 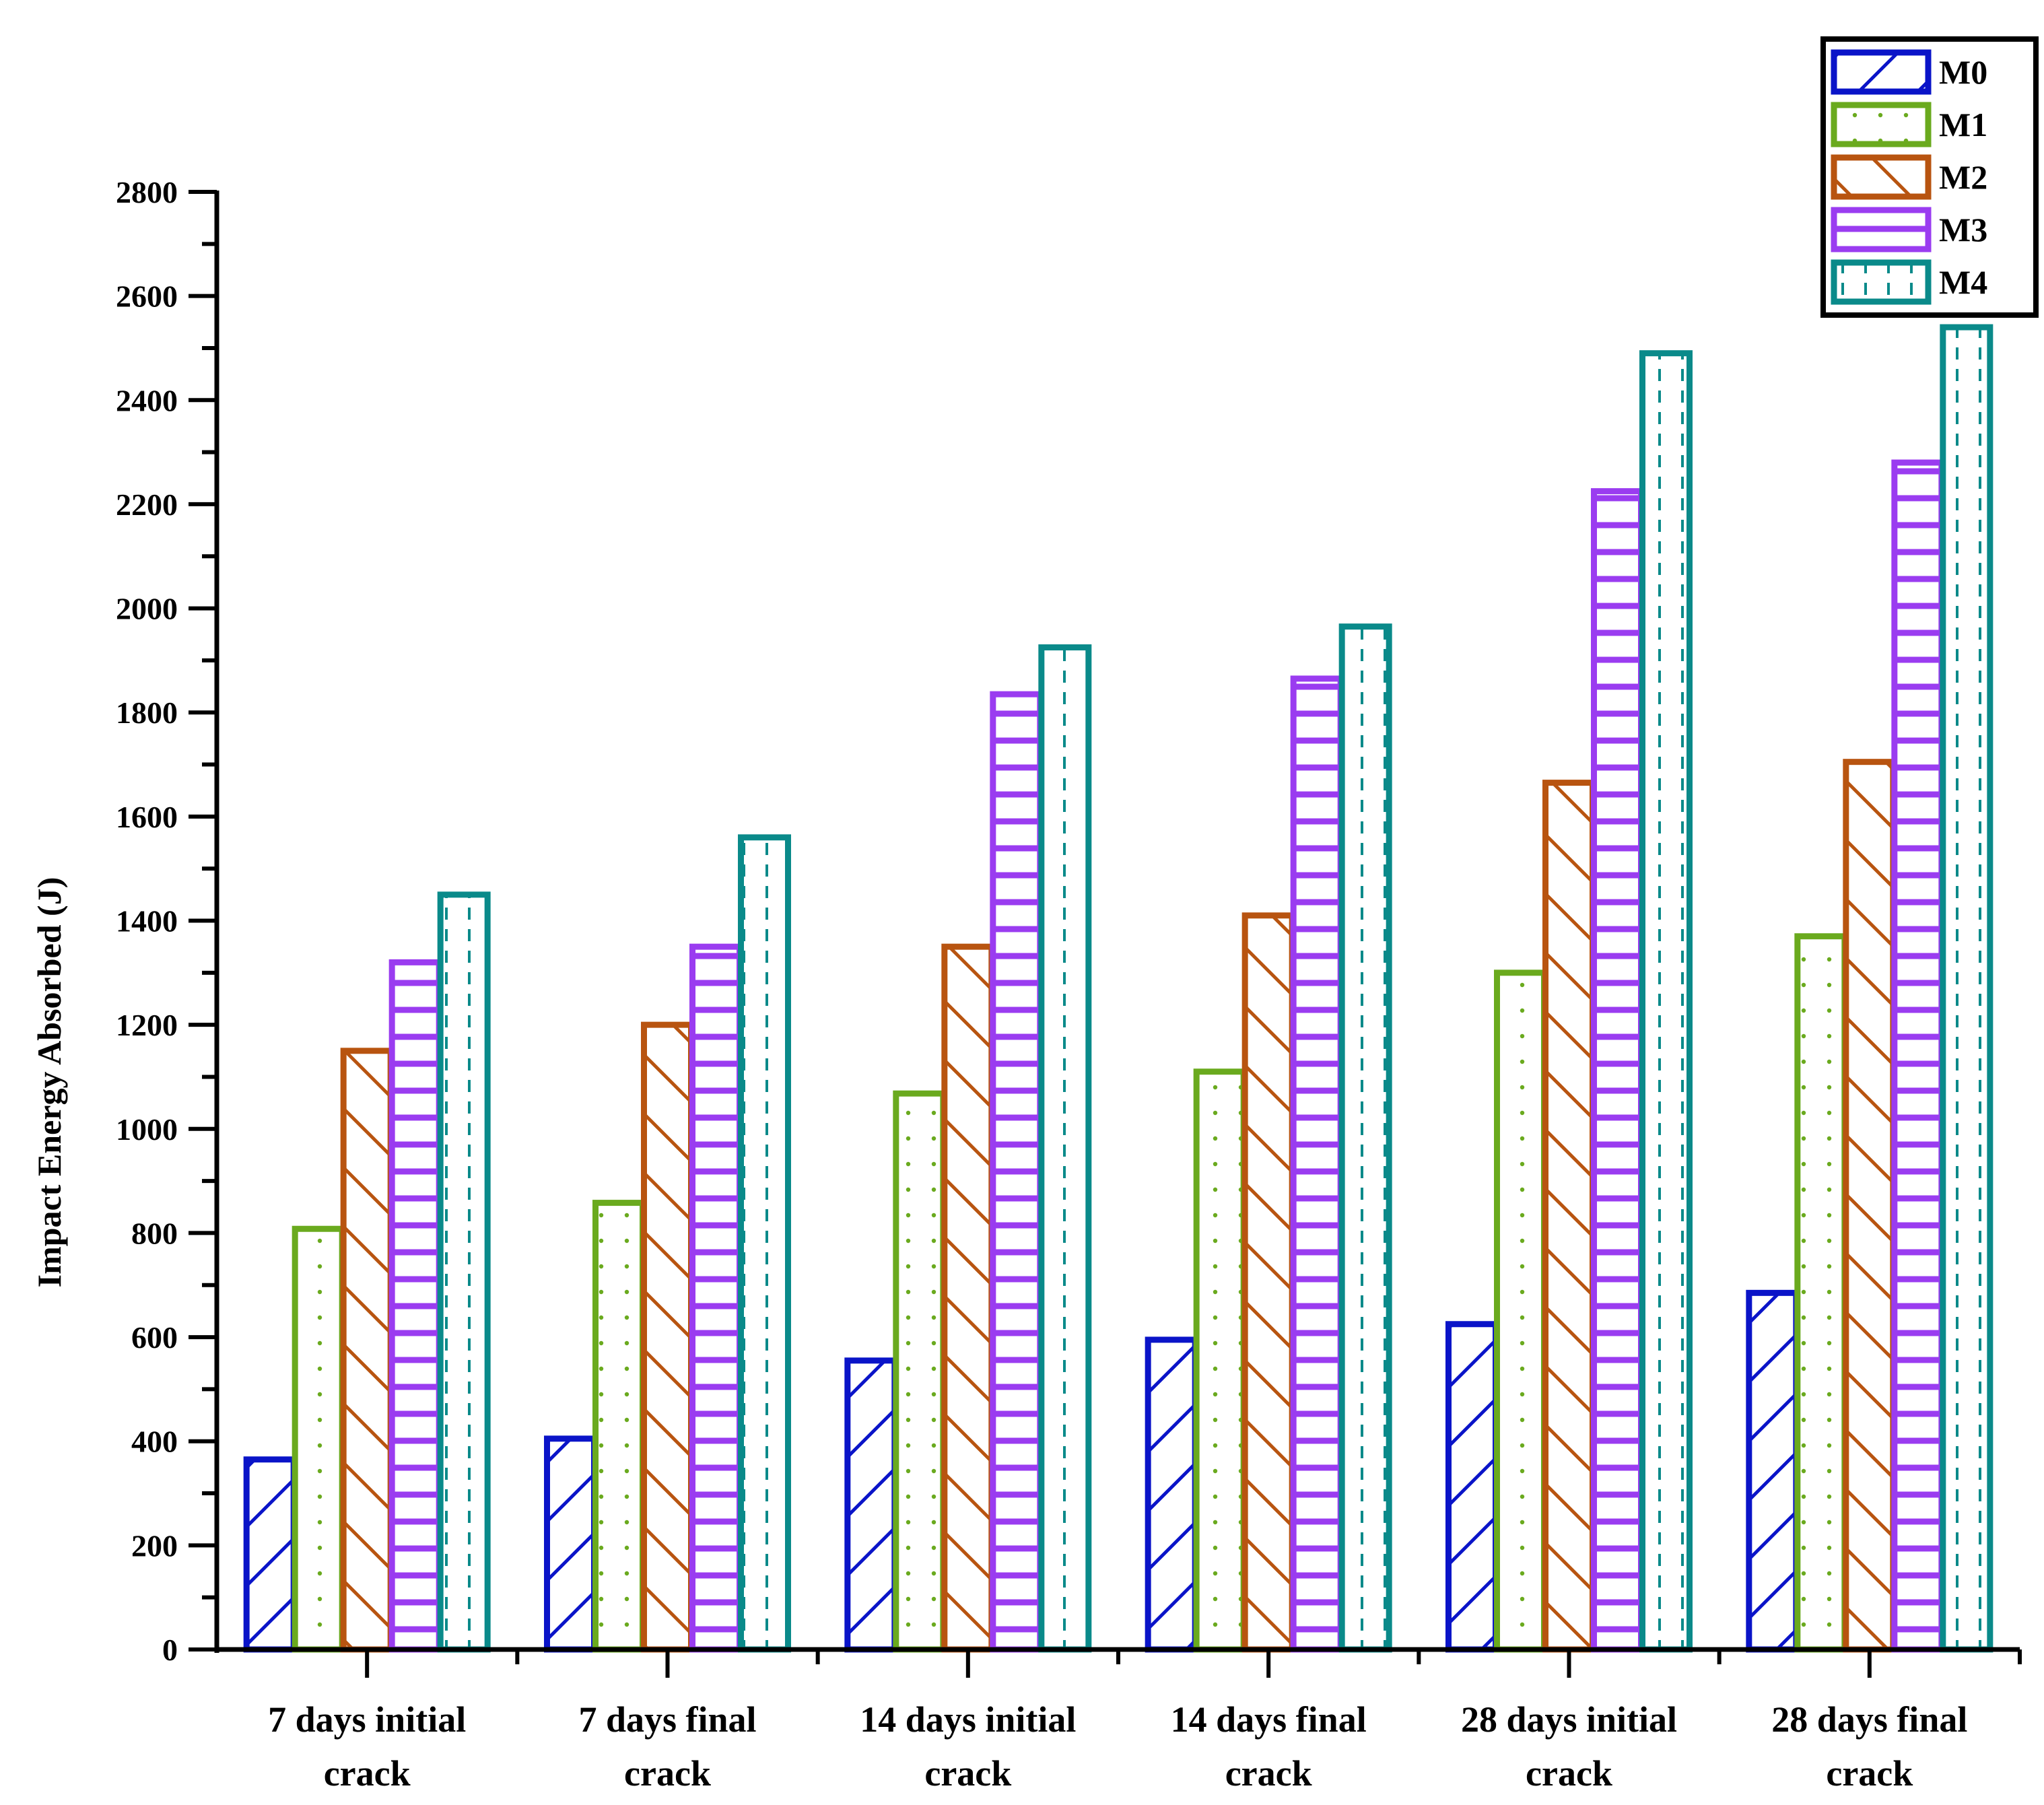 What do you see at coordinates (147, 1025) in the screenshot?
I see `y-tick-label: 1200` at bounding box center [147, 1025].